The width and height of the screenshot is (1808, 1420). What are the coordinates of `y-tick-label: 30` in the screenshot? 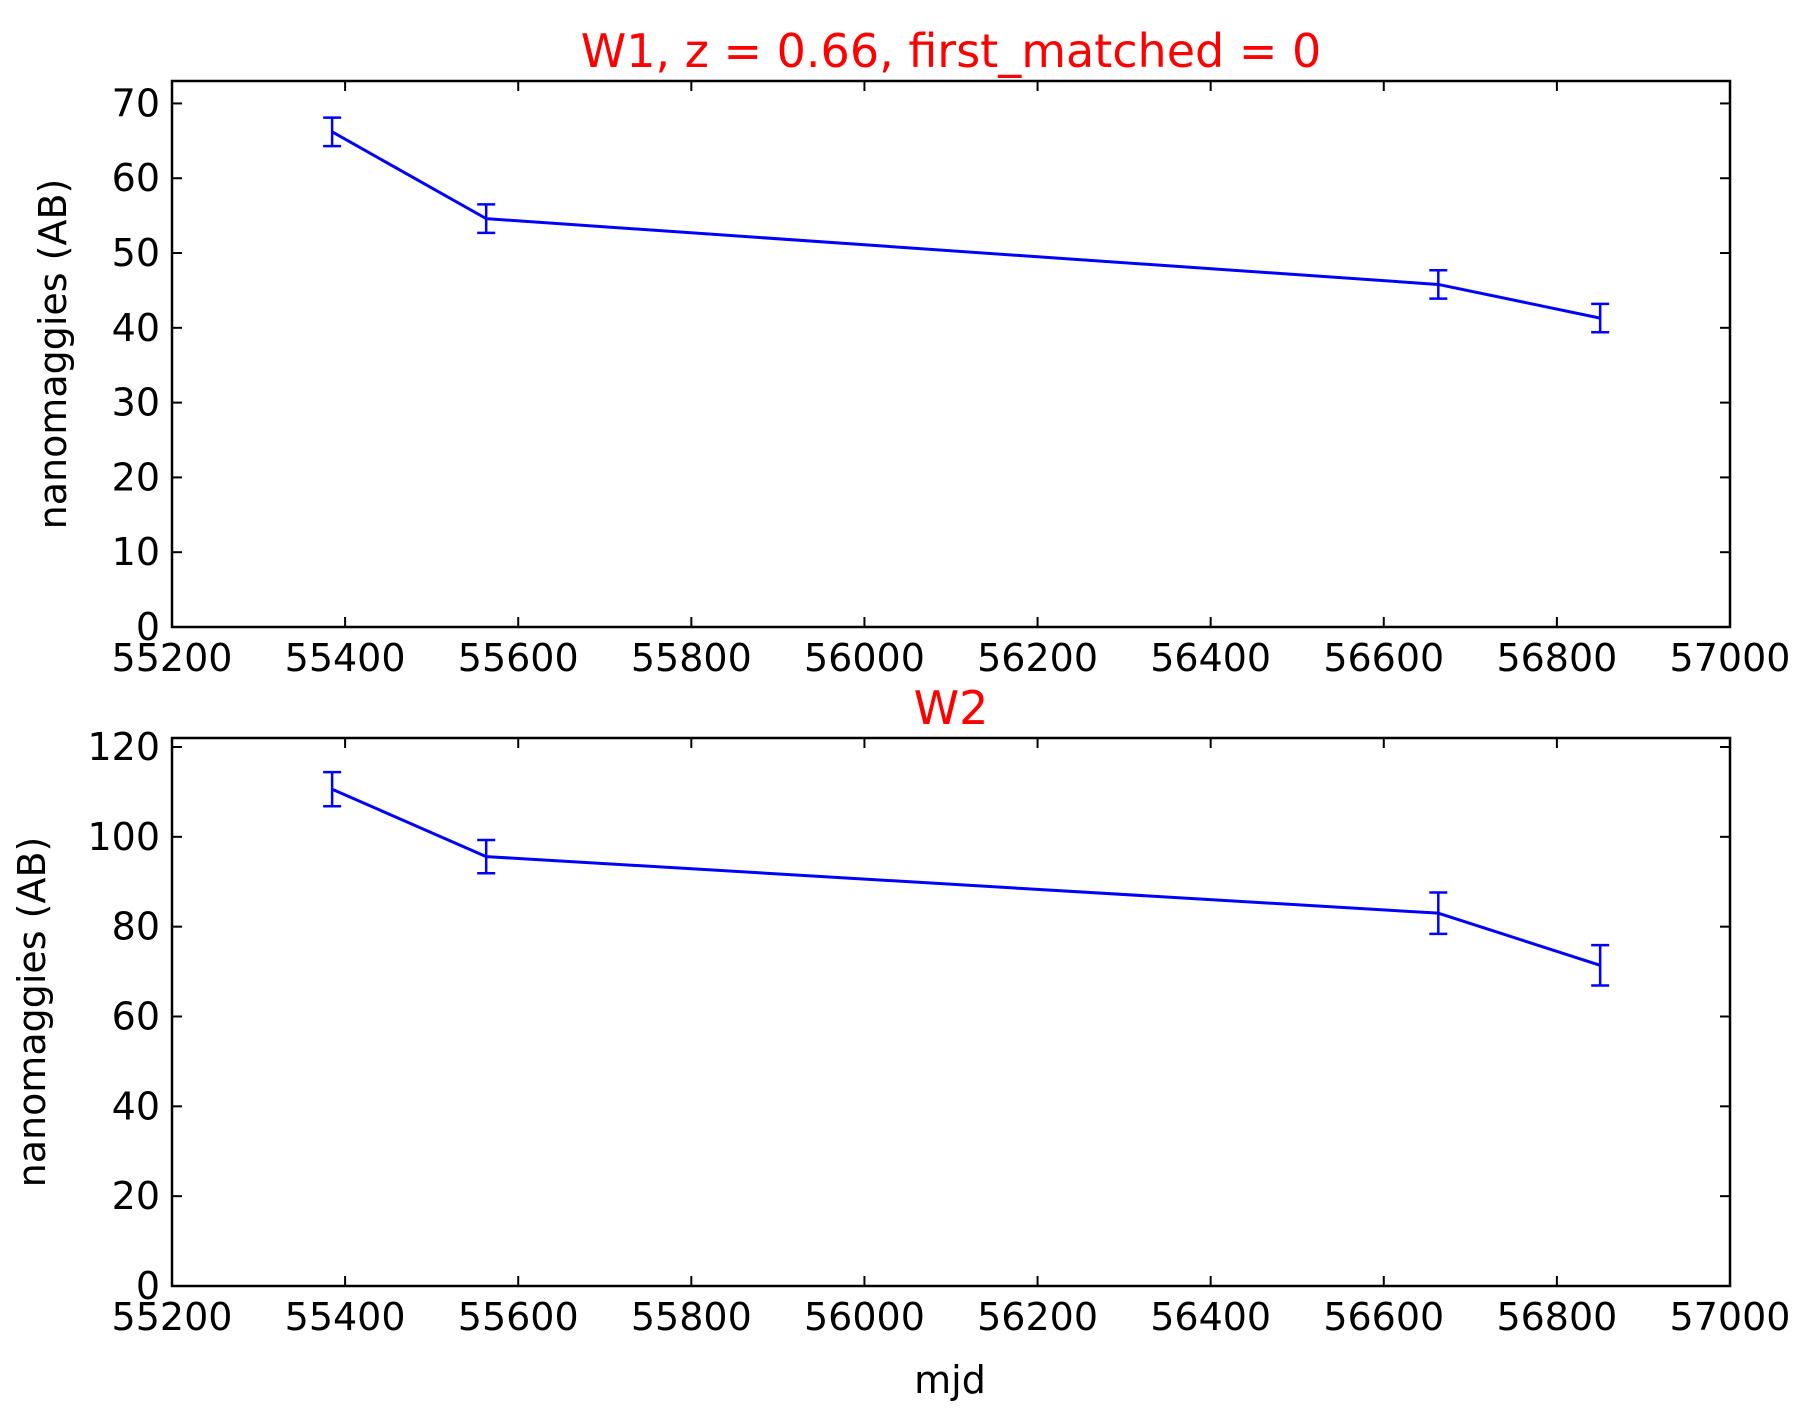 It's located at (136, 403).